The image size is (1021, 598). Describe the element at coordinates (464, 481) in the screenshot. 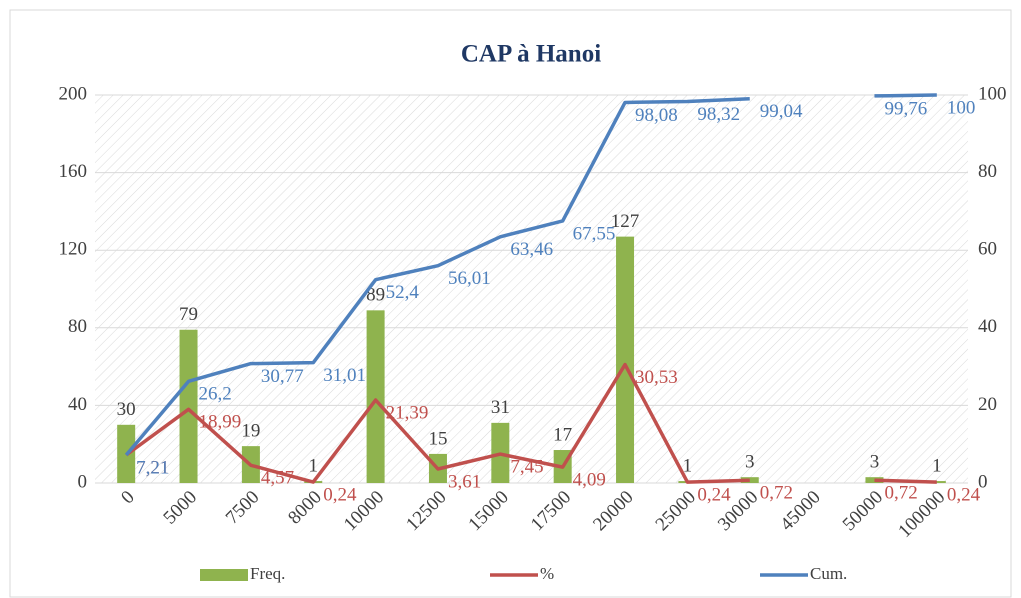

I see `data-label: 3,61` at that location.